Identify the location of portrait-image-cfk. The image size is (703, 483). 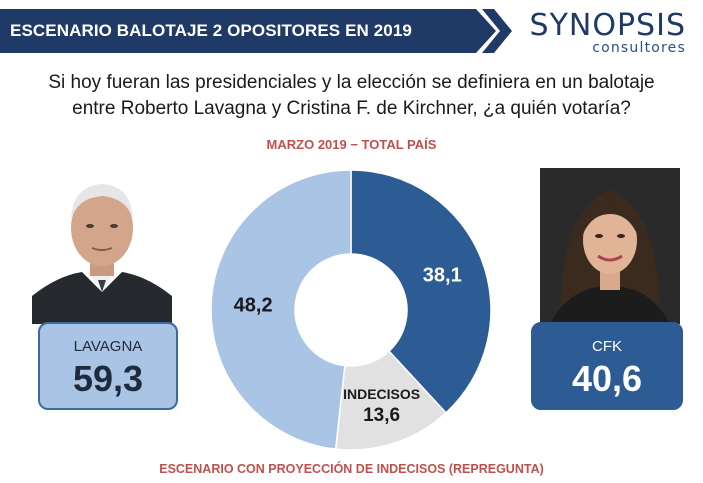
(610, 246).